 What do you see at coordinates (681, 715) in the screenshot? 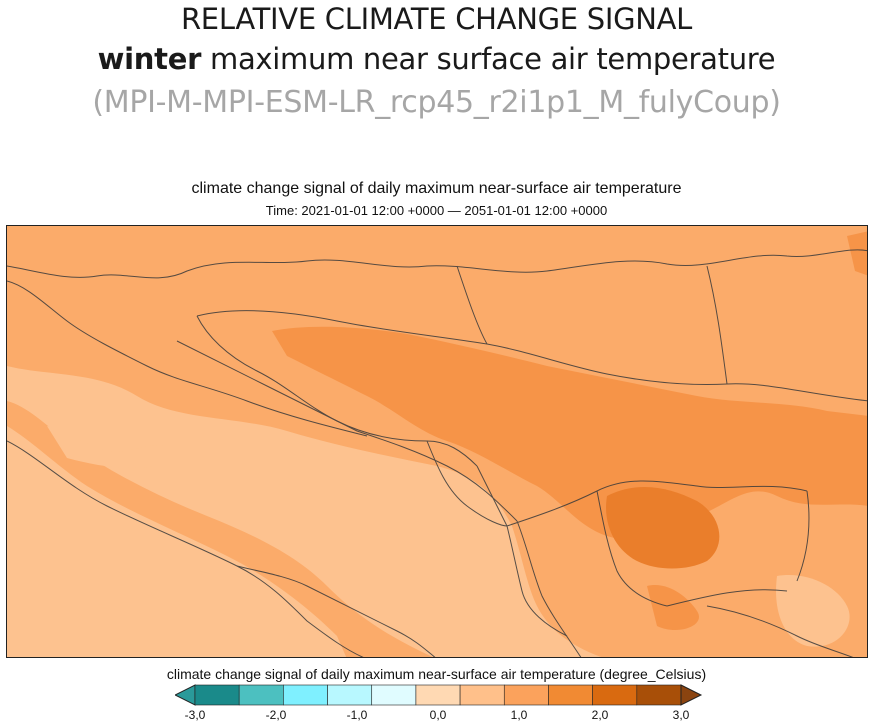
I see `colorbar-tick: 3,0` at bounding box center [681, 715].